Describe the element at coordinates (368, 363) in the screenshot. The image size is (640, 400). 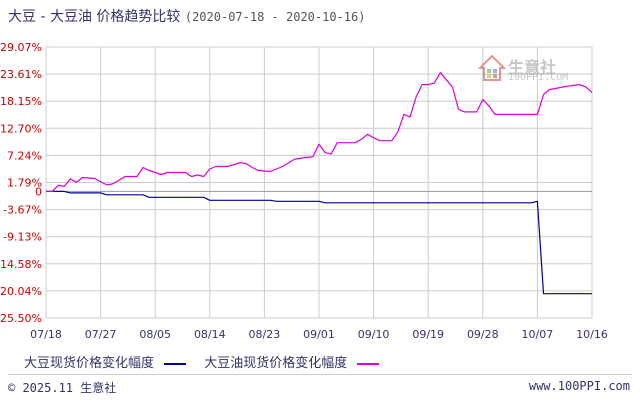
I see `legend-line-soybean-oil` at that location.